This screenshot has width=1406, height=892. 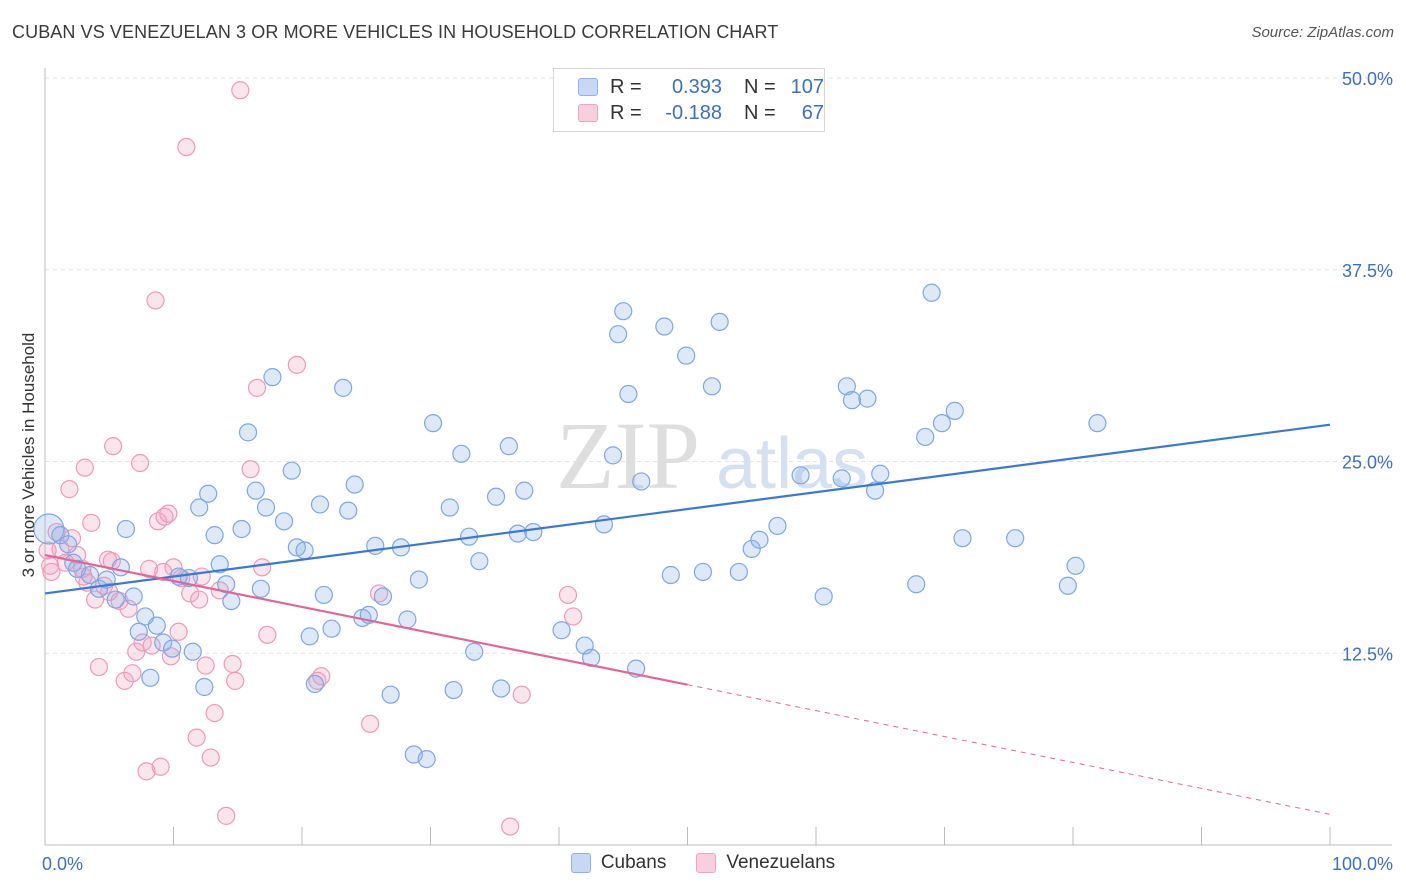 What do you see at coordinates (618, 863) in the screenshot?
I see `legend-item-cubans: Cubans` at bounding box center [618, 863].